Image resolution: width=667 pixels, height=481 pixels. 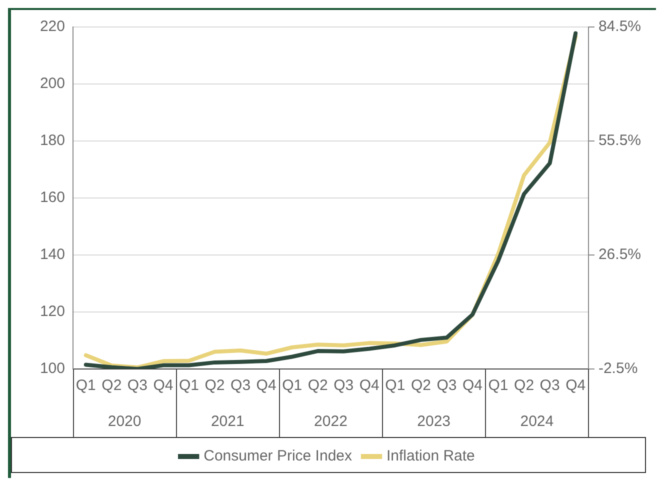 What do you see at coordinates (52, 255) in the screenshot?
I see `y-tick-label: 140` at bounding box center [52, 255].